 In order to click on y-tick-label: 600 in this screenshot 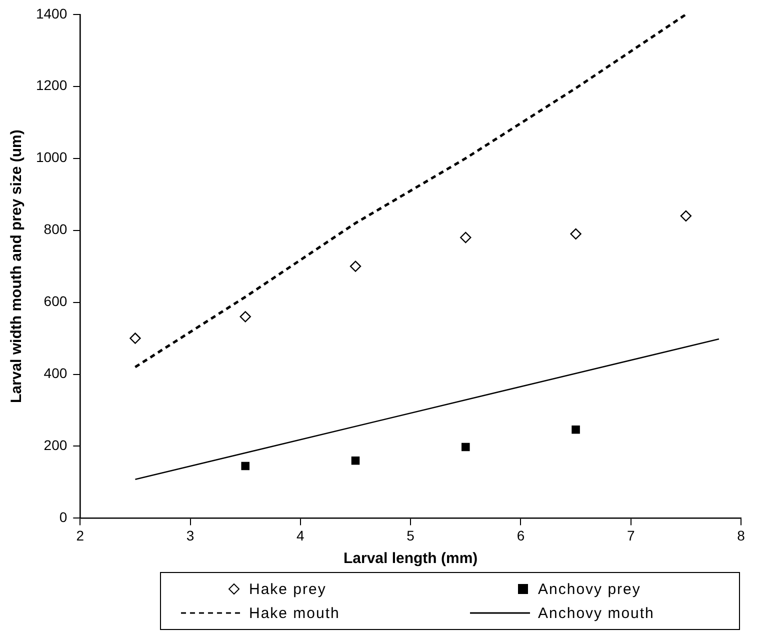, I will do `click(56, 301)`.